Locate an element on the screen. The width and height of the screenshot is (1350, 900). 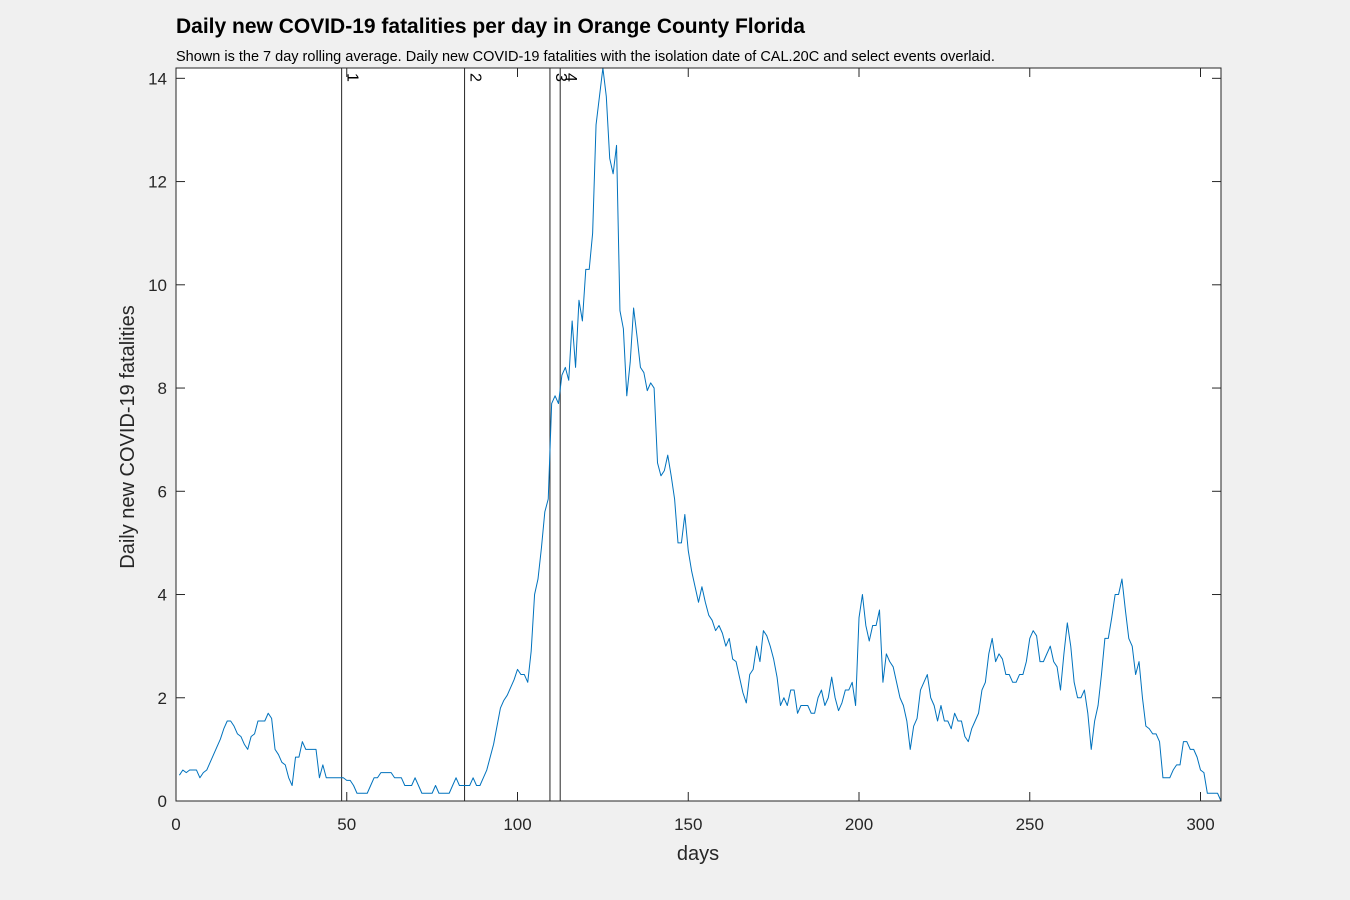
y-tick-label: 0 is located at coordinates (162, 801).